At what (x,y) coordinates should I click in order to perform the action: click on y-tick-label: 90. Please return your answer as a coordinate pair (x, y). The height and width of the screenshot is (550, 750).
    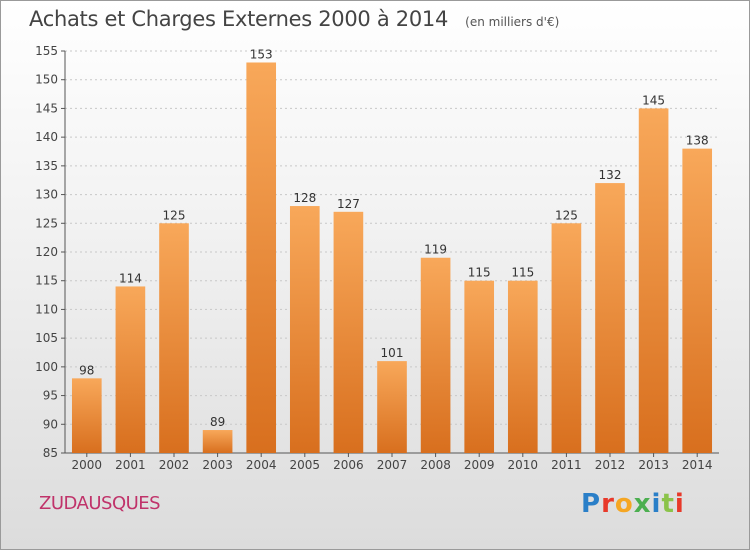
    Looking at the image, I should click on (50, 424).